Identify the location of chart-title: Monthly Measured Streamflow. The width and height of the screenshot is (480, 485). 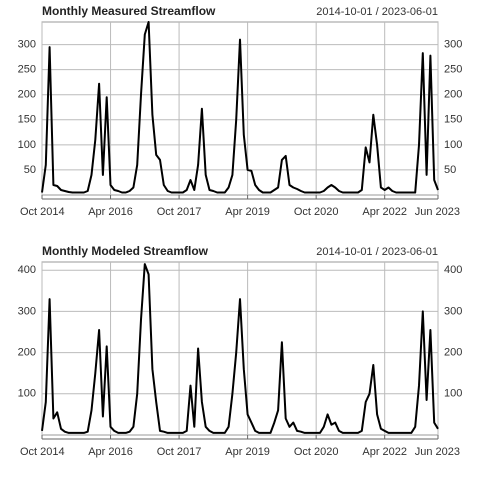
(129, 11).